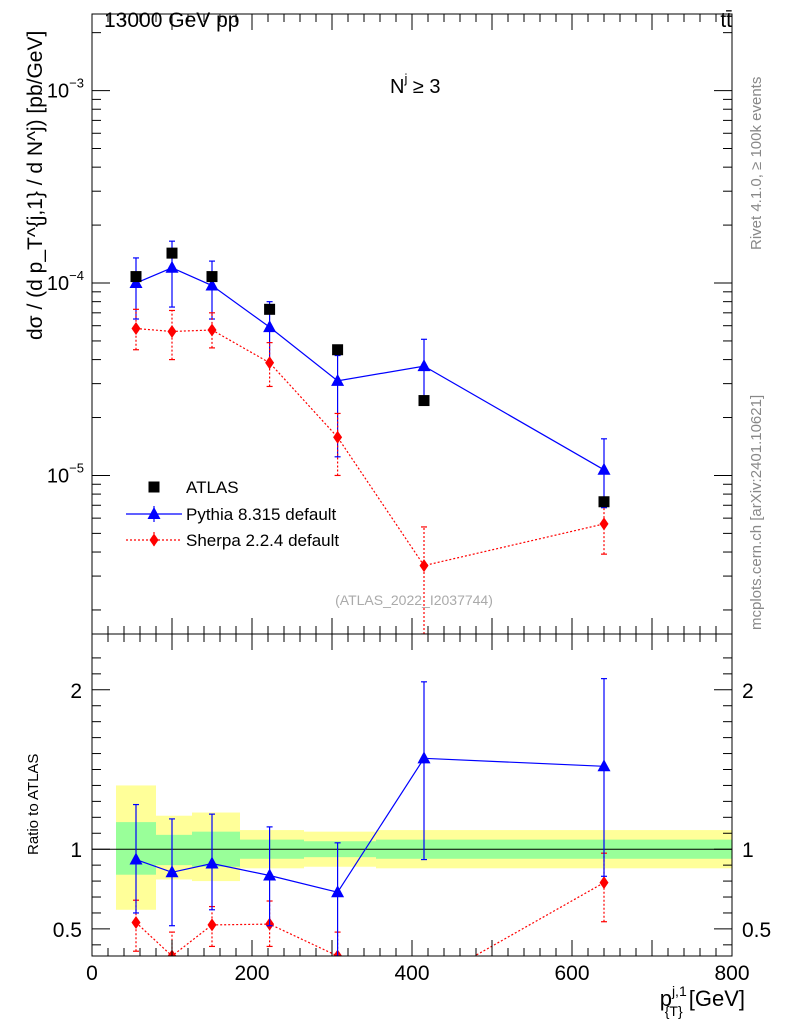 The height and width of the screenshot is (1024, 786). Describe the element at coordinates (65, 473) in the screenshot. I see `main-y-tick-label: 10⁻⁵` at that location.